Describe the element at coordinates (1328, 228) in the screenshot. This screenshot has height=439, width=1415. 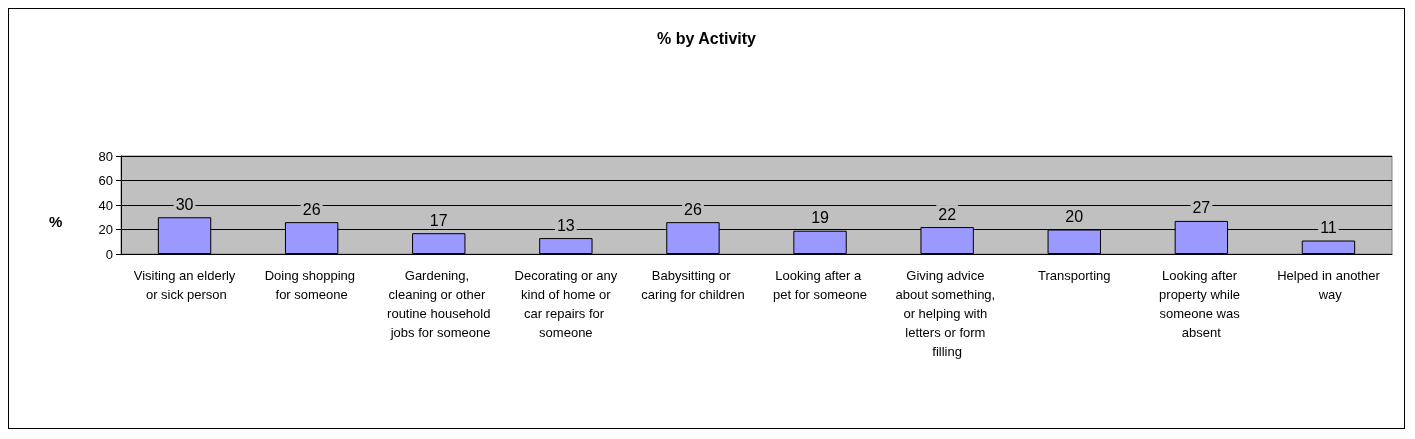
I see `data-label: 11` at that location.